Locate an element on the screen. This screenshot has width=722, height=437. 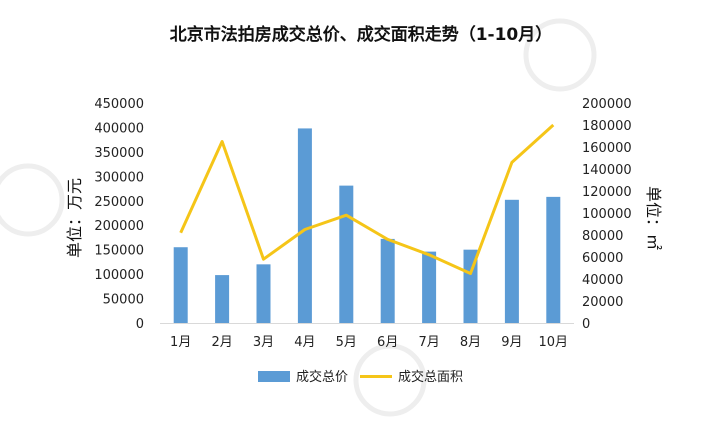
left-tick-label: 50000 is located at coordinates (123, 300).